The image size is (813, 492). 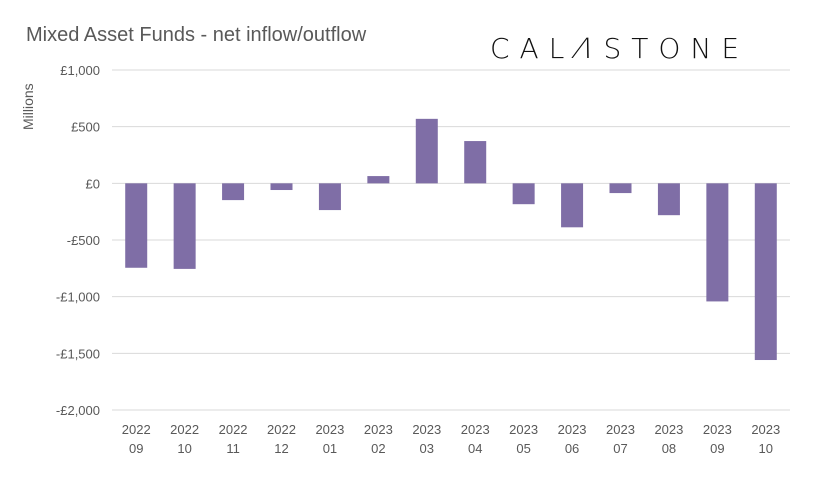 What do you see at coordinates (78, 410) in the screenshot?
I see `y-tick-label: -£2,000` at bounding box center [78, 410].